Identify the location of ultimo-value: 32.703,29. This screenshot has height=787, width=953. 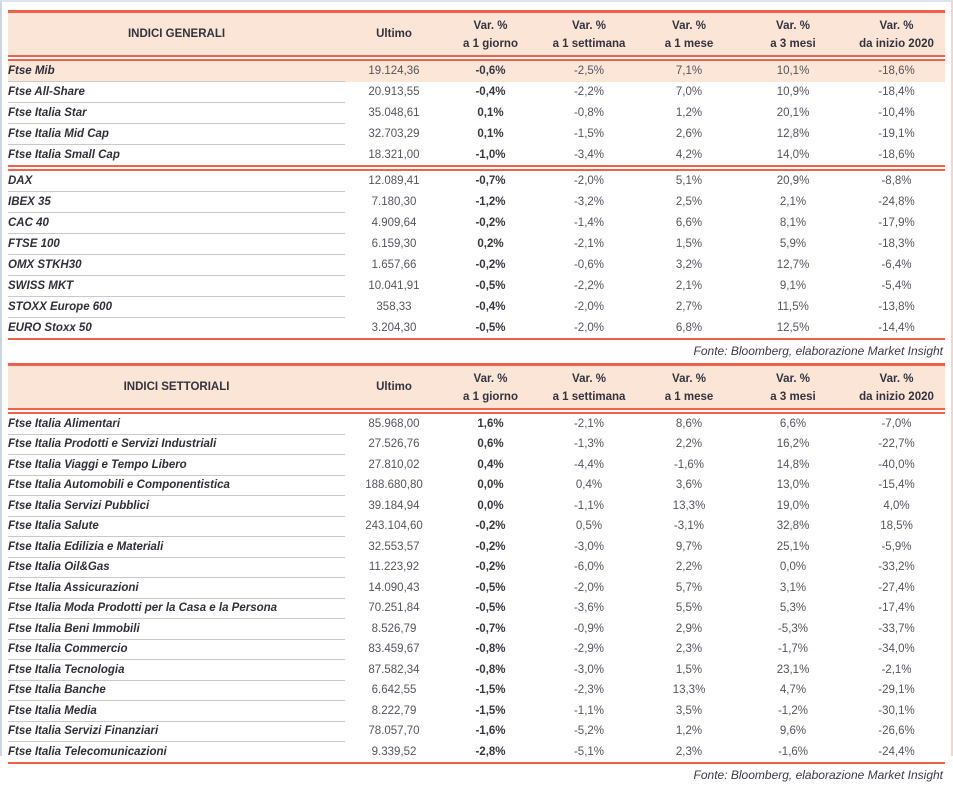
(394, 134).